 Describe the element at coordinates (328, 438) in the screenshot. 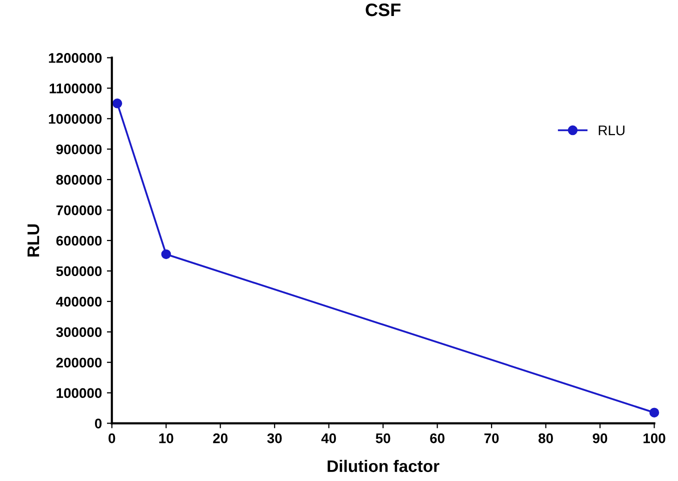

I see `x-tick-label: 40` at that location.